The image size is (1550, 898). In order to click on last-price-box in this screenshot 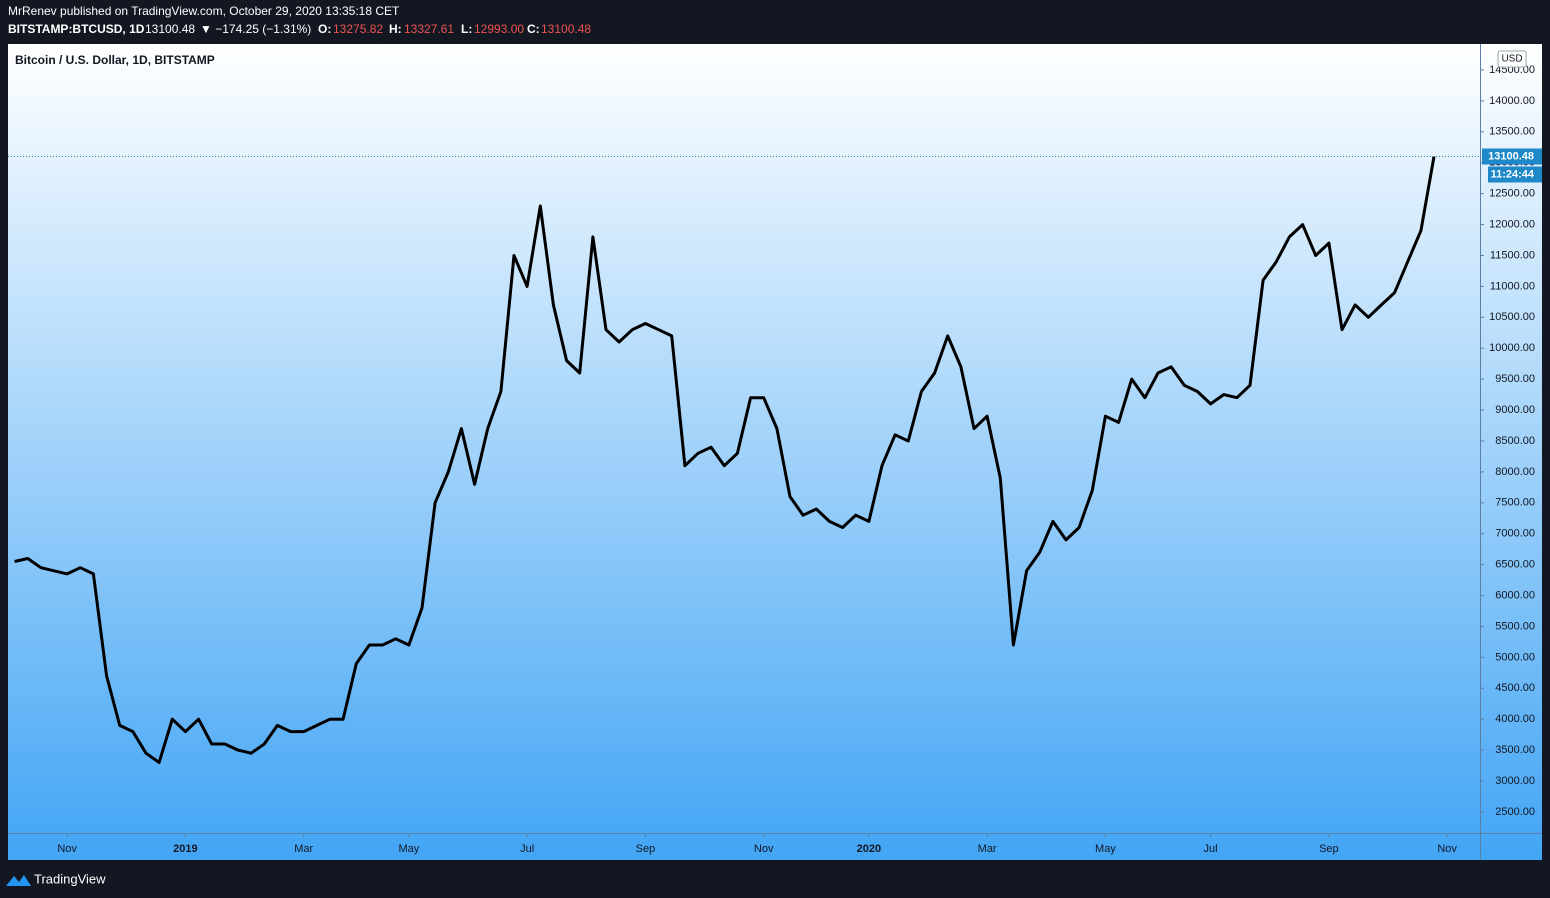, I will do `click(1512, 156)`.